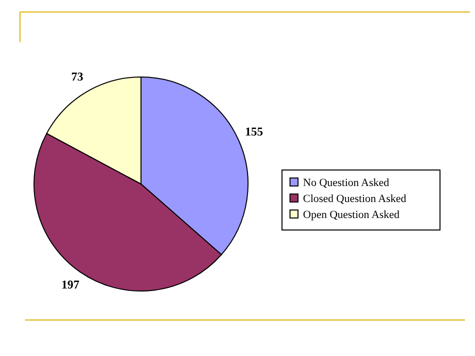 Image resolution: width=475 pixels, height=356 pixels. I want to click on data-label: 155, so click(253, 131).